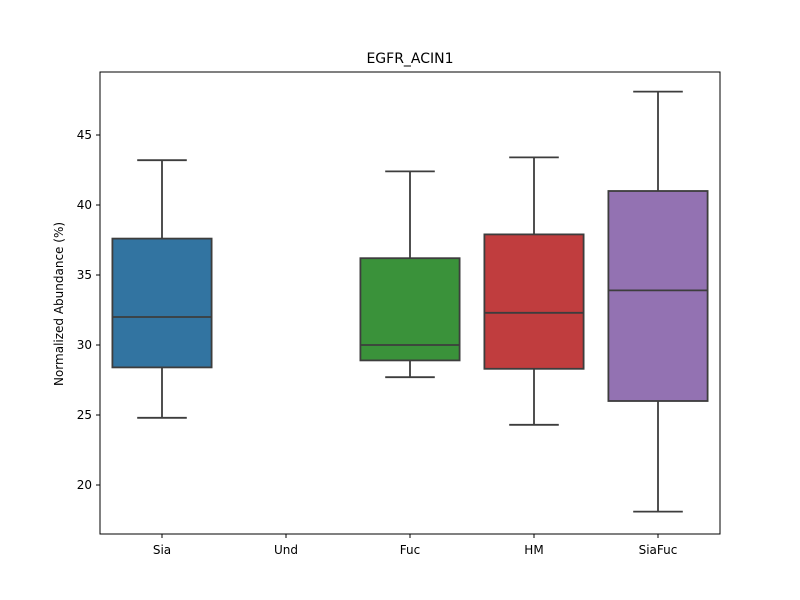 The image size is (800, 600). What do you see at coordinates (533, 550) in the screenshot?
I see `x-tick-label: HM` at bounding box center [533, 550].